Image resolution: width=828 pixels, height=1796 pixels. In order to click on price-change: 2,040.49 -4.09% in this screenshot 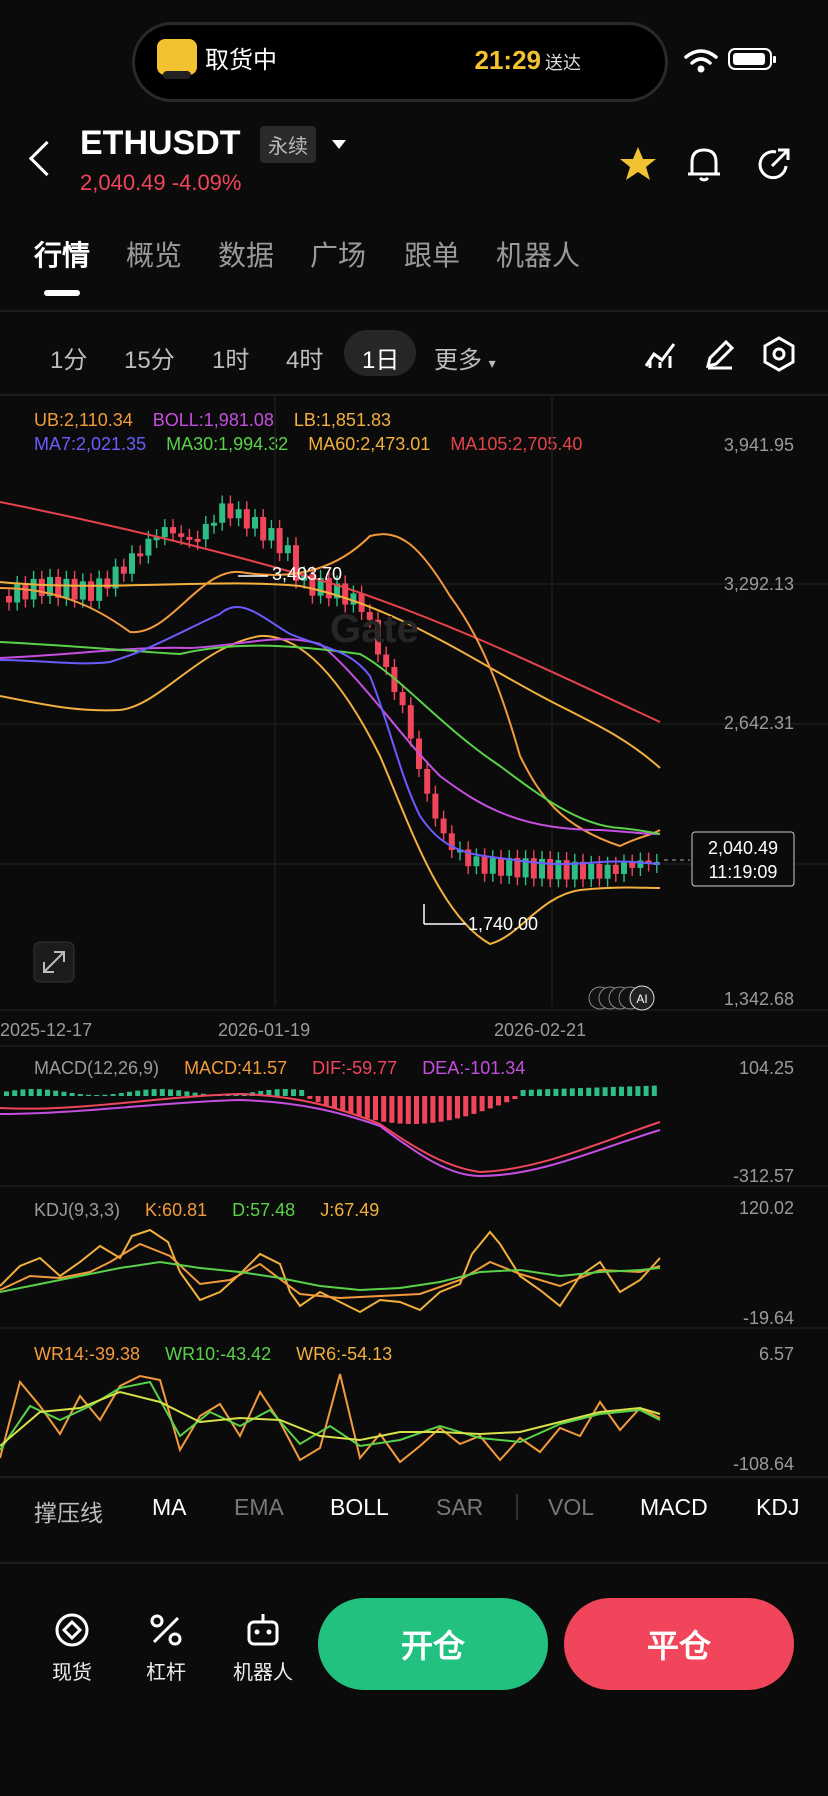, I will do `click(160, 183)`.